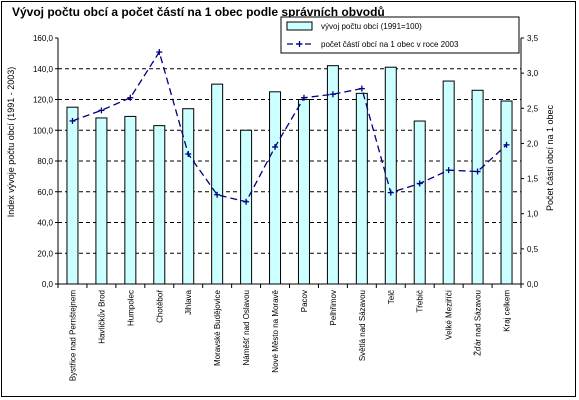  What do you see at coordinates (304, 301) in the screenshot?
I see `x-tick-label: Pacov` at bounding box center [304, 301].